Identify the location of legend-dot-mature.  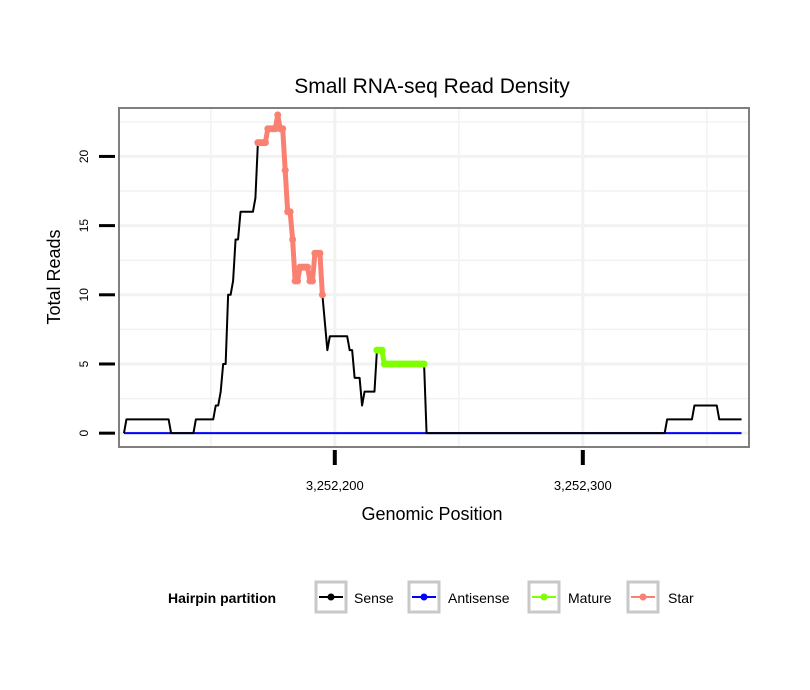
(544, 597).